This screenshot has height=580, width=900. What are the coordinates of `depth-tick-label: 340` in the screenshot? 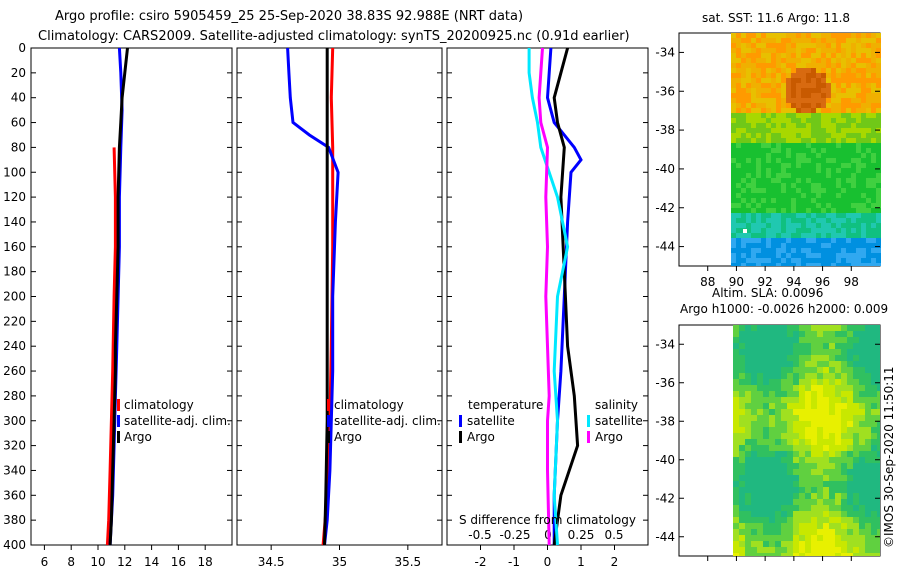 It's located at (14, 470).